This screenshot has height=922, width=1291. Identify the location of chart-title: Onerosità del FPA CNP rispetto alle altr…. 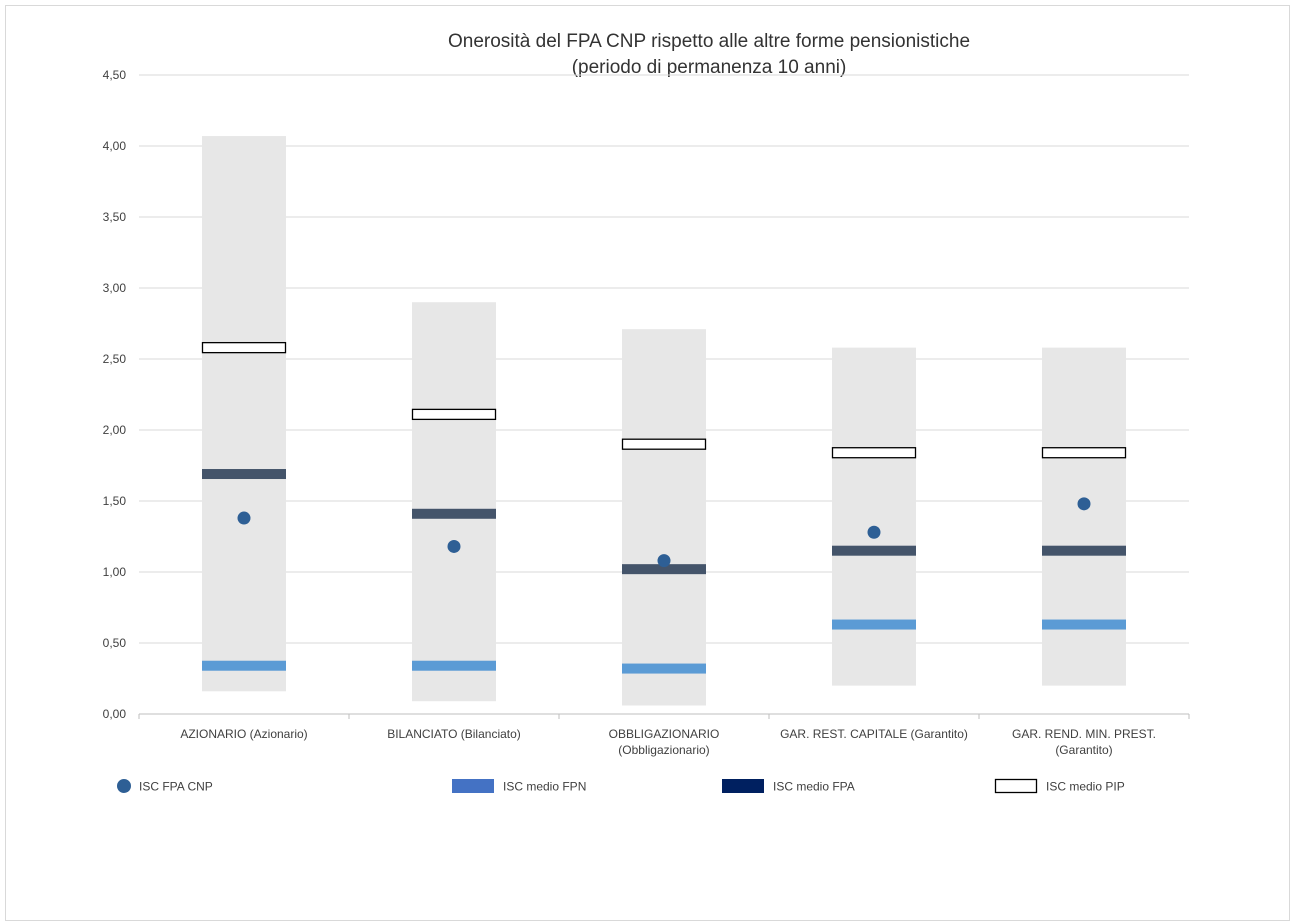
(709, 41).